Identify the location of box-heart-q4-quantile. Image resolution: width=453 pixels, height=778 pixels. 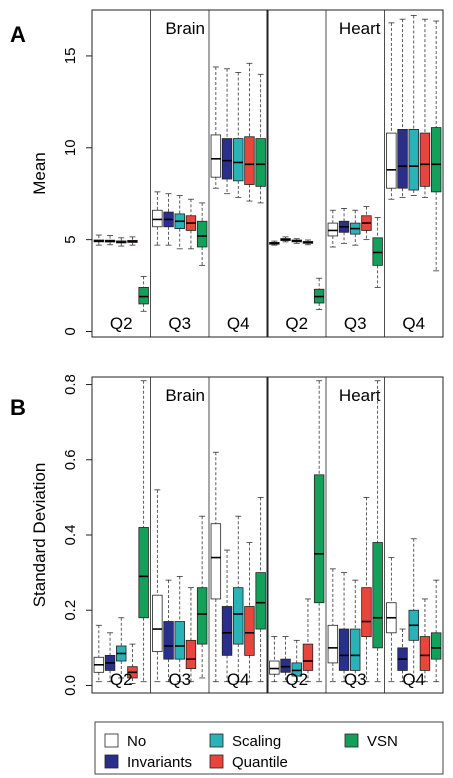
(425, 108).